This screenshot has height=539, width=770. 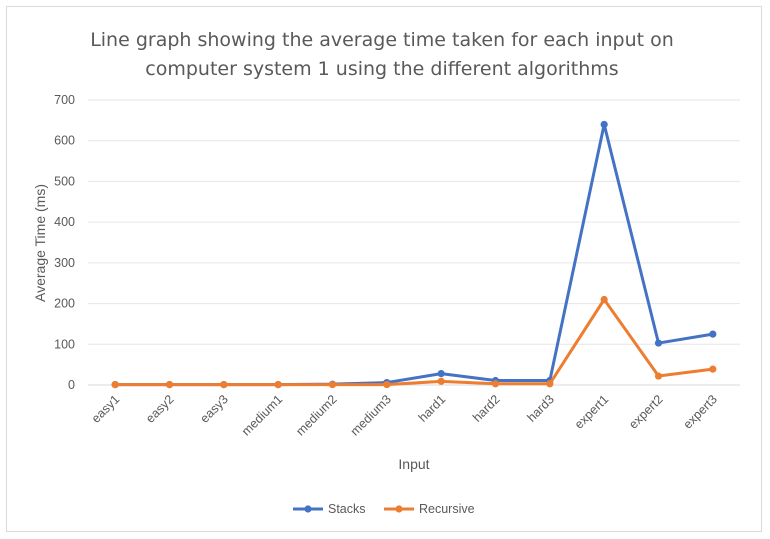 What do you see at coordinates (700, 411) in the screenshot?
I see `x-tick-label: expert3` at bounding box center [700, 411].